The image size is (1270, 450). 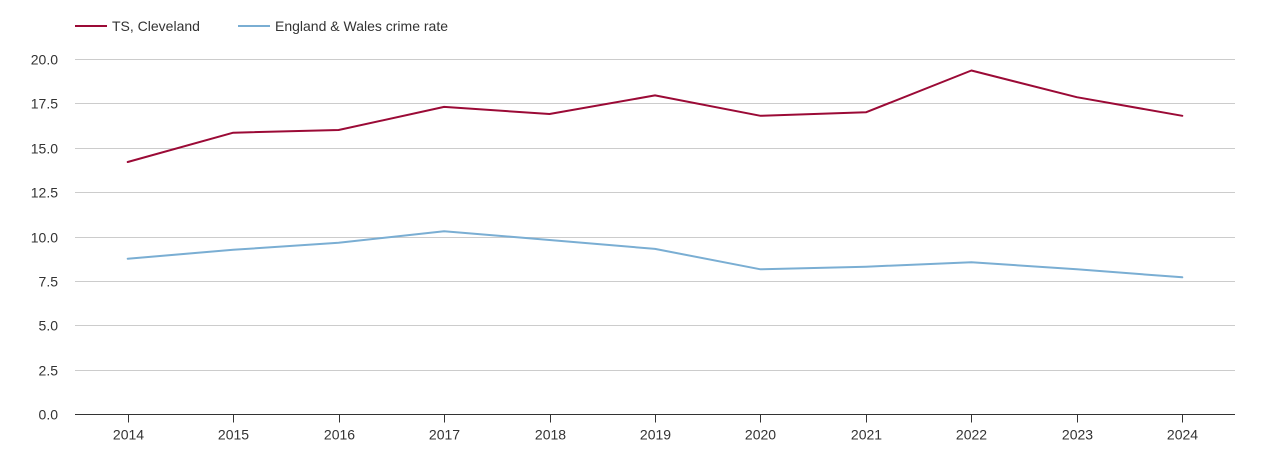 I want to click on x-tick-label: 2018, so click(x=550, y=435).